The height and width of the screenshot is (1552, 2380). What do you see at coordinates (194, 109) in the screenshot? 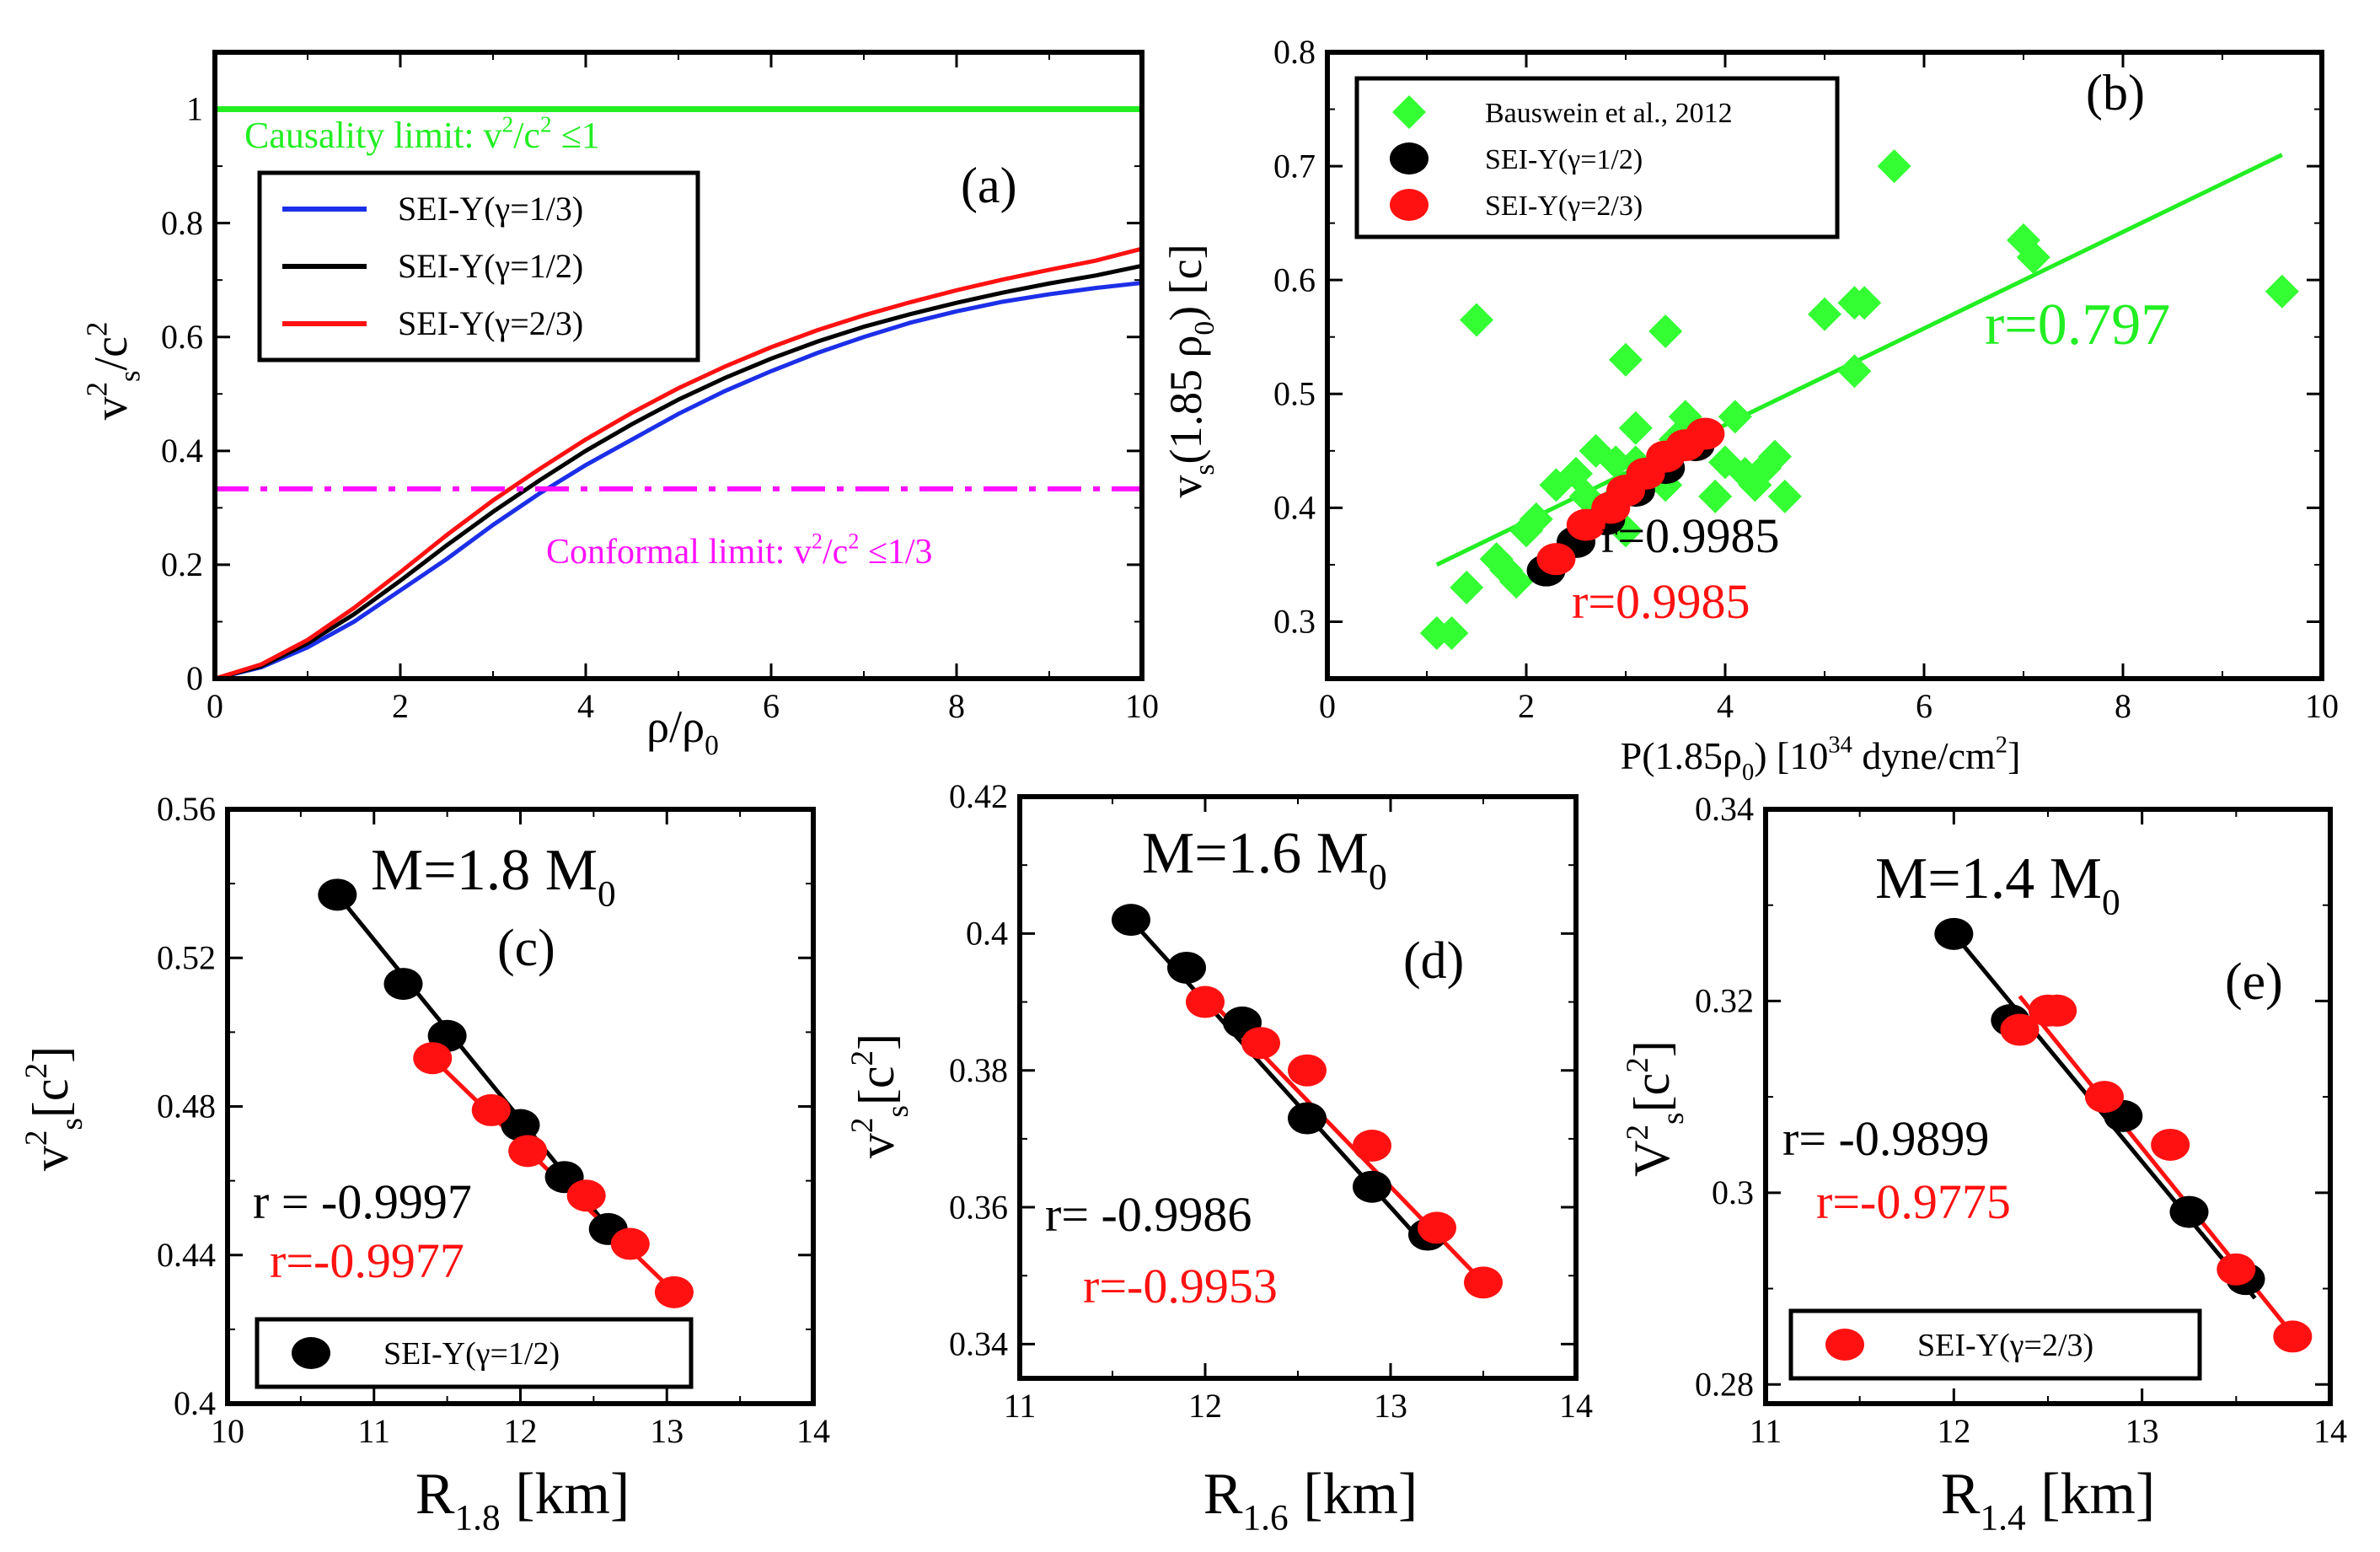
I see `y-tick-label: 1` at bounding box center [194, 109].